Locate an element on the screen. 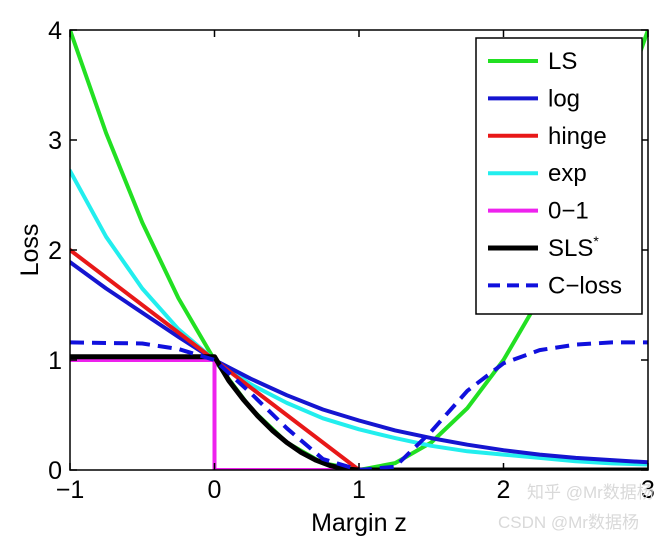 Image resolution: width=669 pixels, height=551 pixels. legend-label-log: log is located at coordinates (564, 98).